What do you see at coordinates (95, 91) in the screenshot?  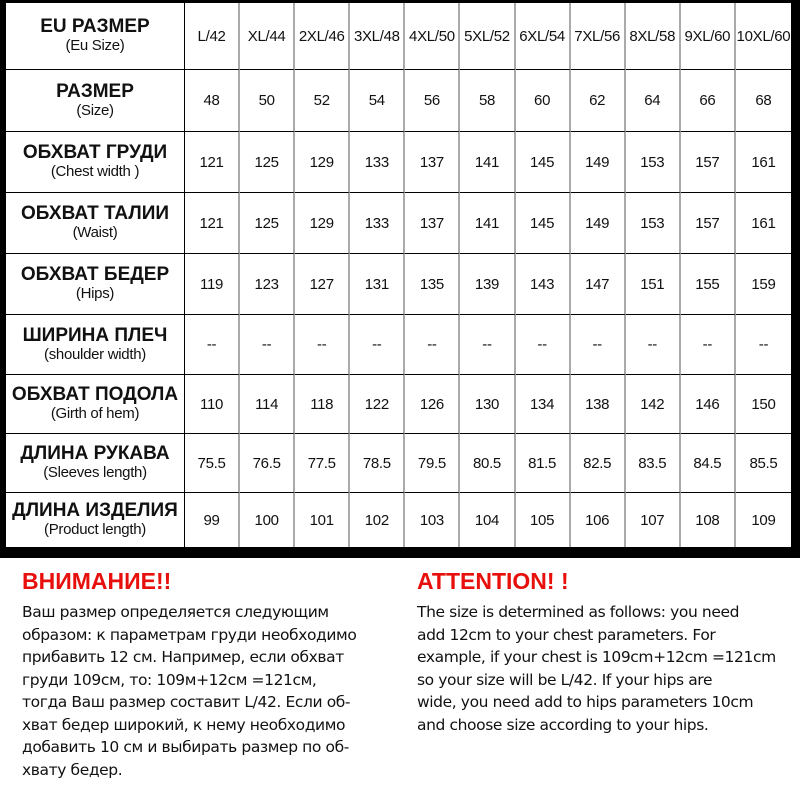 I see `row-label-ru: РАЗМЕР` at bounding box center [95, 91].